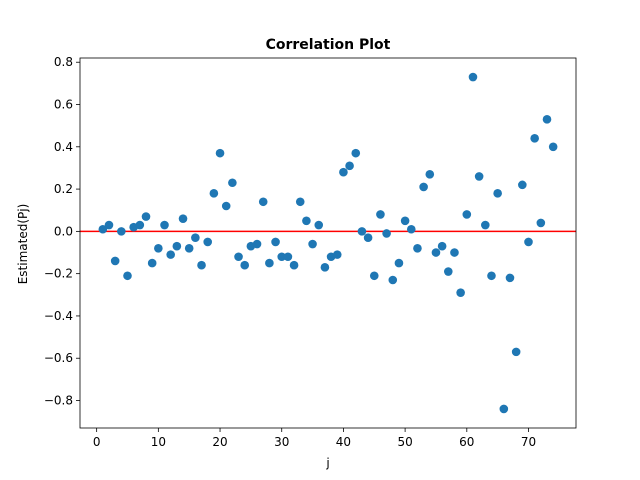  I want to click on y-tick-label: 0.8, so click(63, 62).